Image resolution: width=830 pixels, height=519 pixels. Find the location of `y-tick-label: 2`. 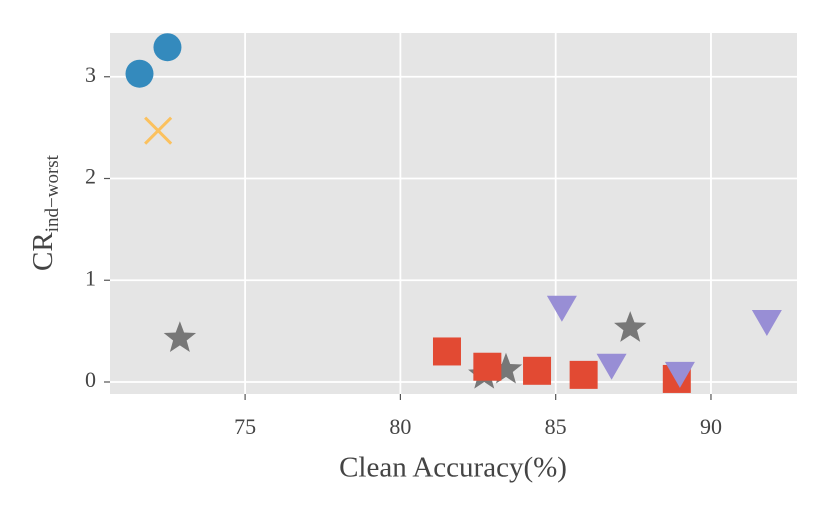

y-tick-label: 2 is located at coordinates (90, 176).